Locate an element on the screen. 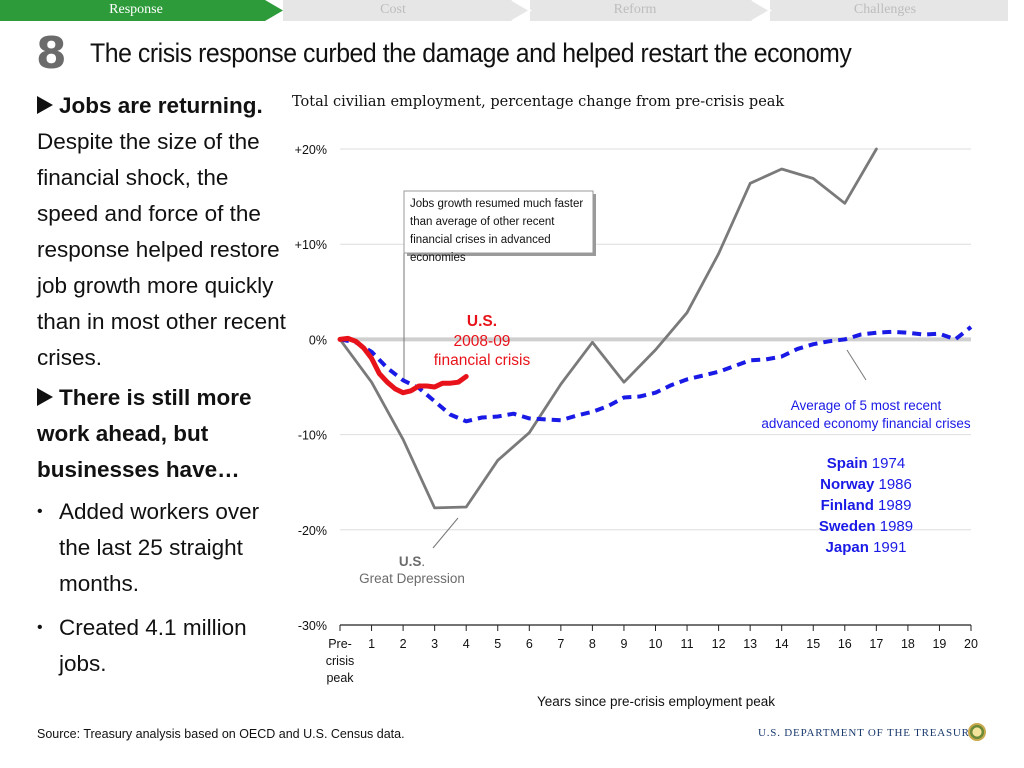  depression-label-rest: Great Depression is located at coordinates (412, 578).